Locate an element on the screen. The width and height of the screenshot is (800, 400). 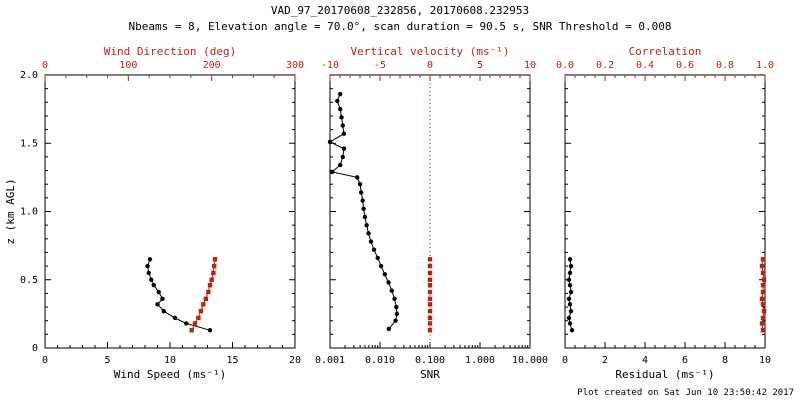
x-axis-title: Residual (ms⁻¹) is located at coordinates (664, 374).